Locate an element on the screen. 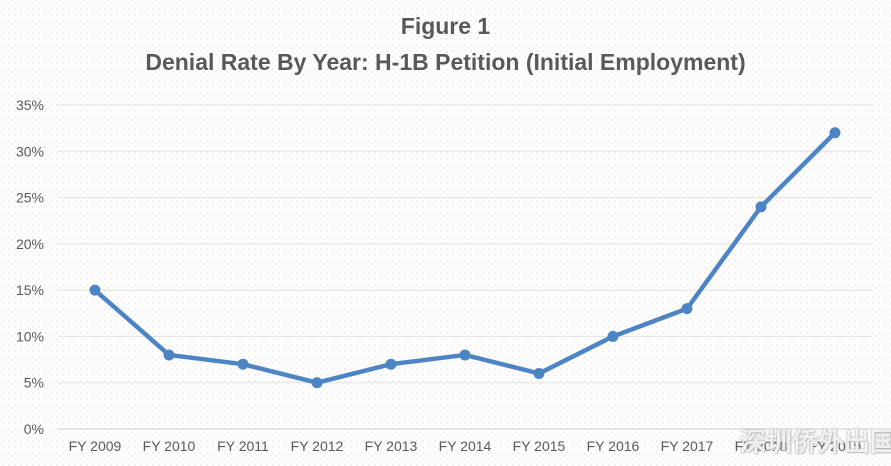 The image size is (891, 466). x-tick-label: FY 2009 is located at coordinates (95, 446).